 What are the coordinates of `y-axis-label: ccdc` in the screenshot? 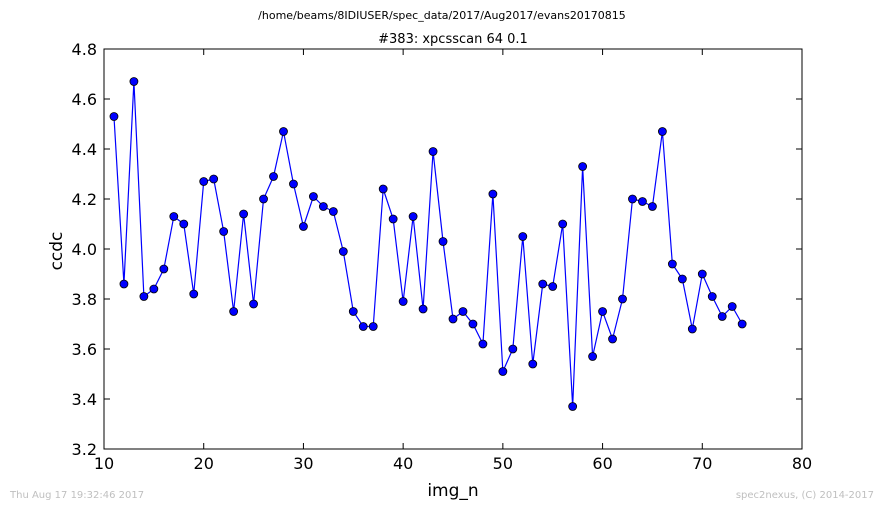 It's located at (57, 251).